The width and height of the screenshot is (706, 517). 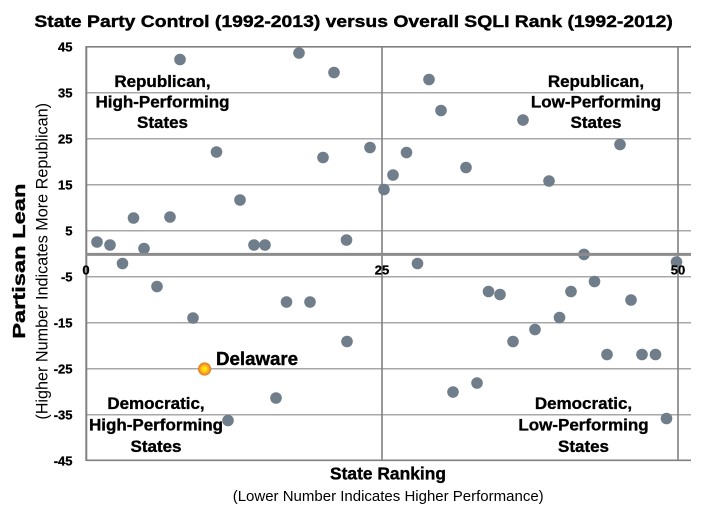 What do you see at coordinates (68, 231) in the screenshot?
I see `svg-text: 5` at bounding box center [68, 231].